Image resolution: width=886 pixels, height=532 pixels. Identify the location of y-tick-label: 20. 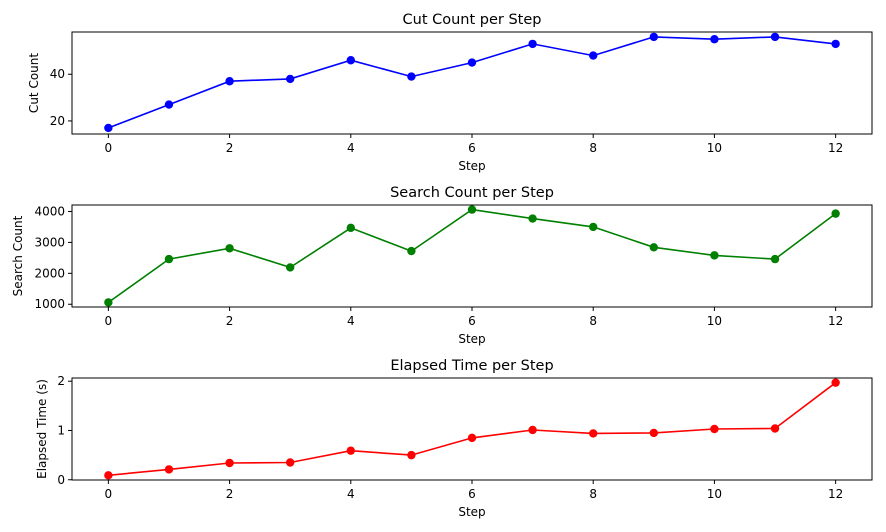
(57, 121).